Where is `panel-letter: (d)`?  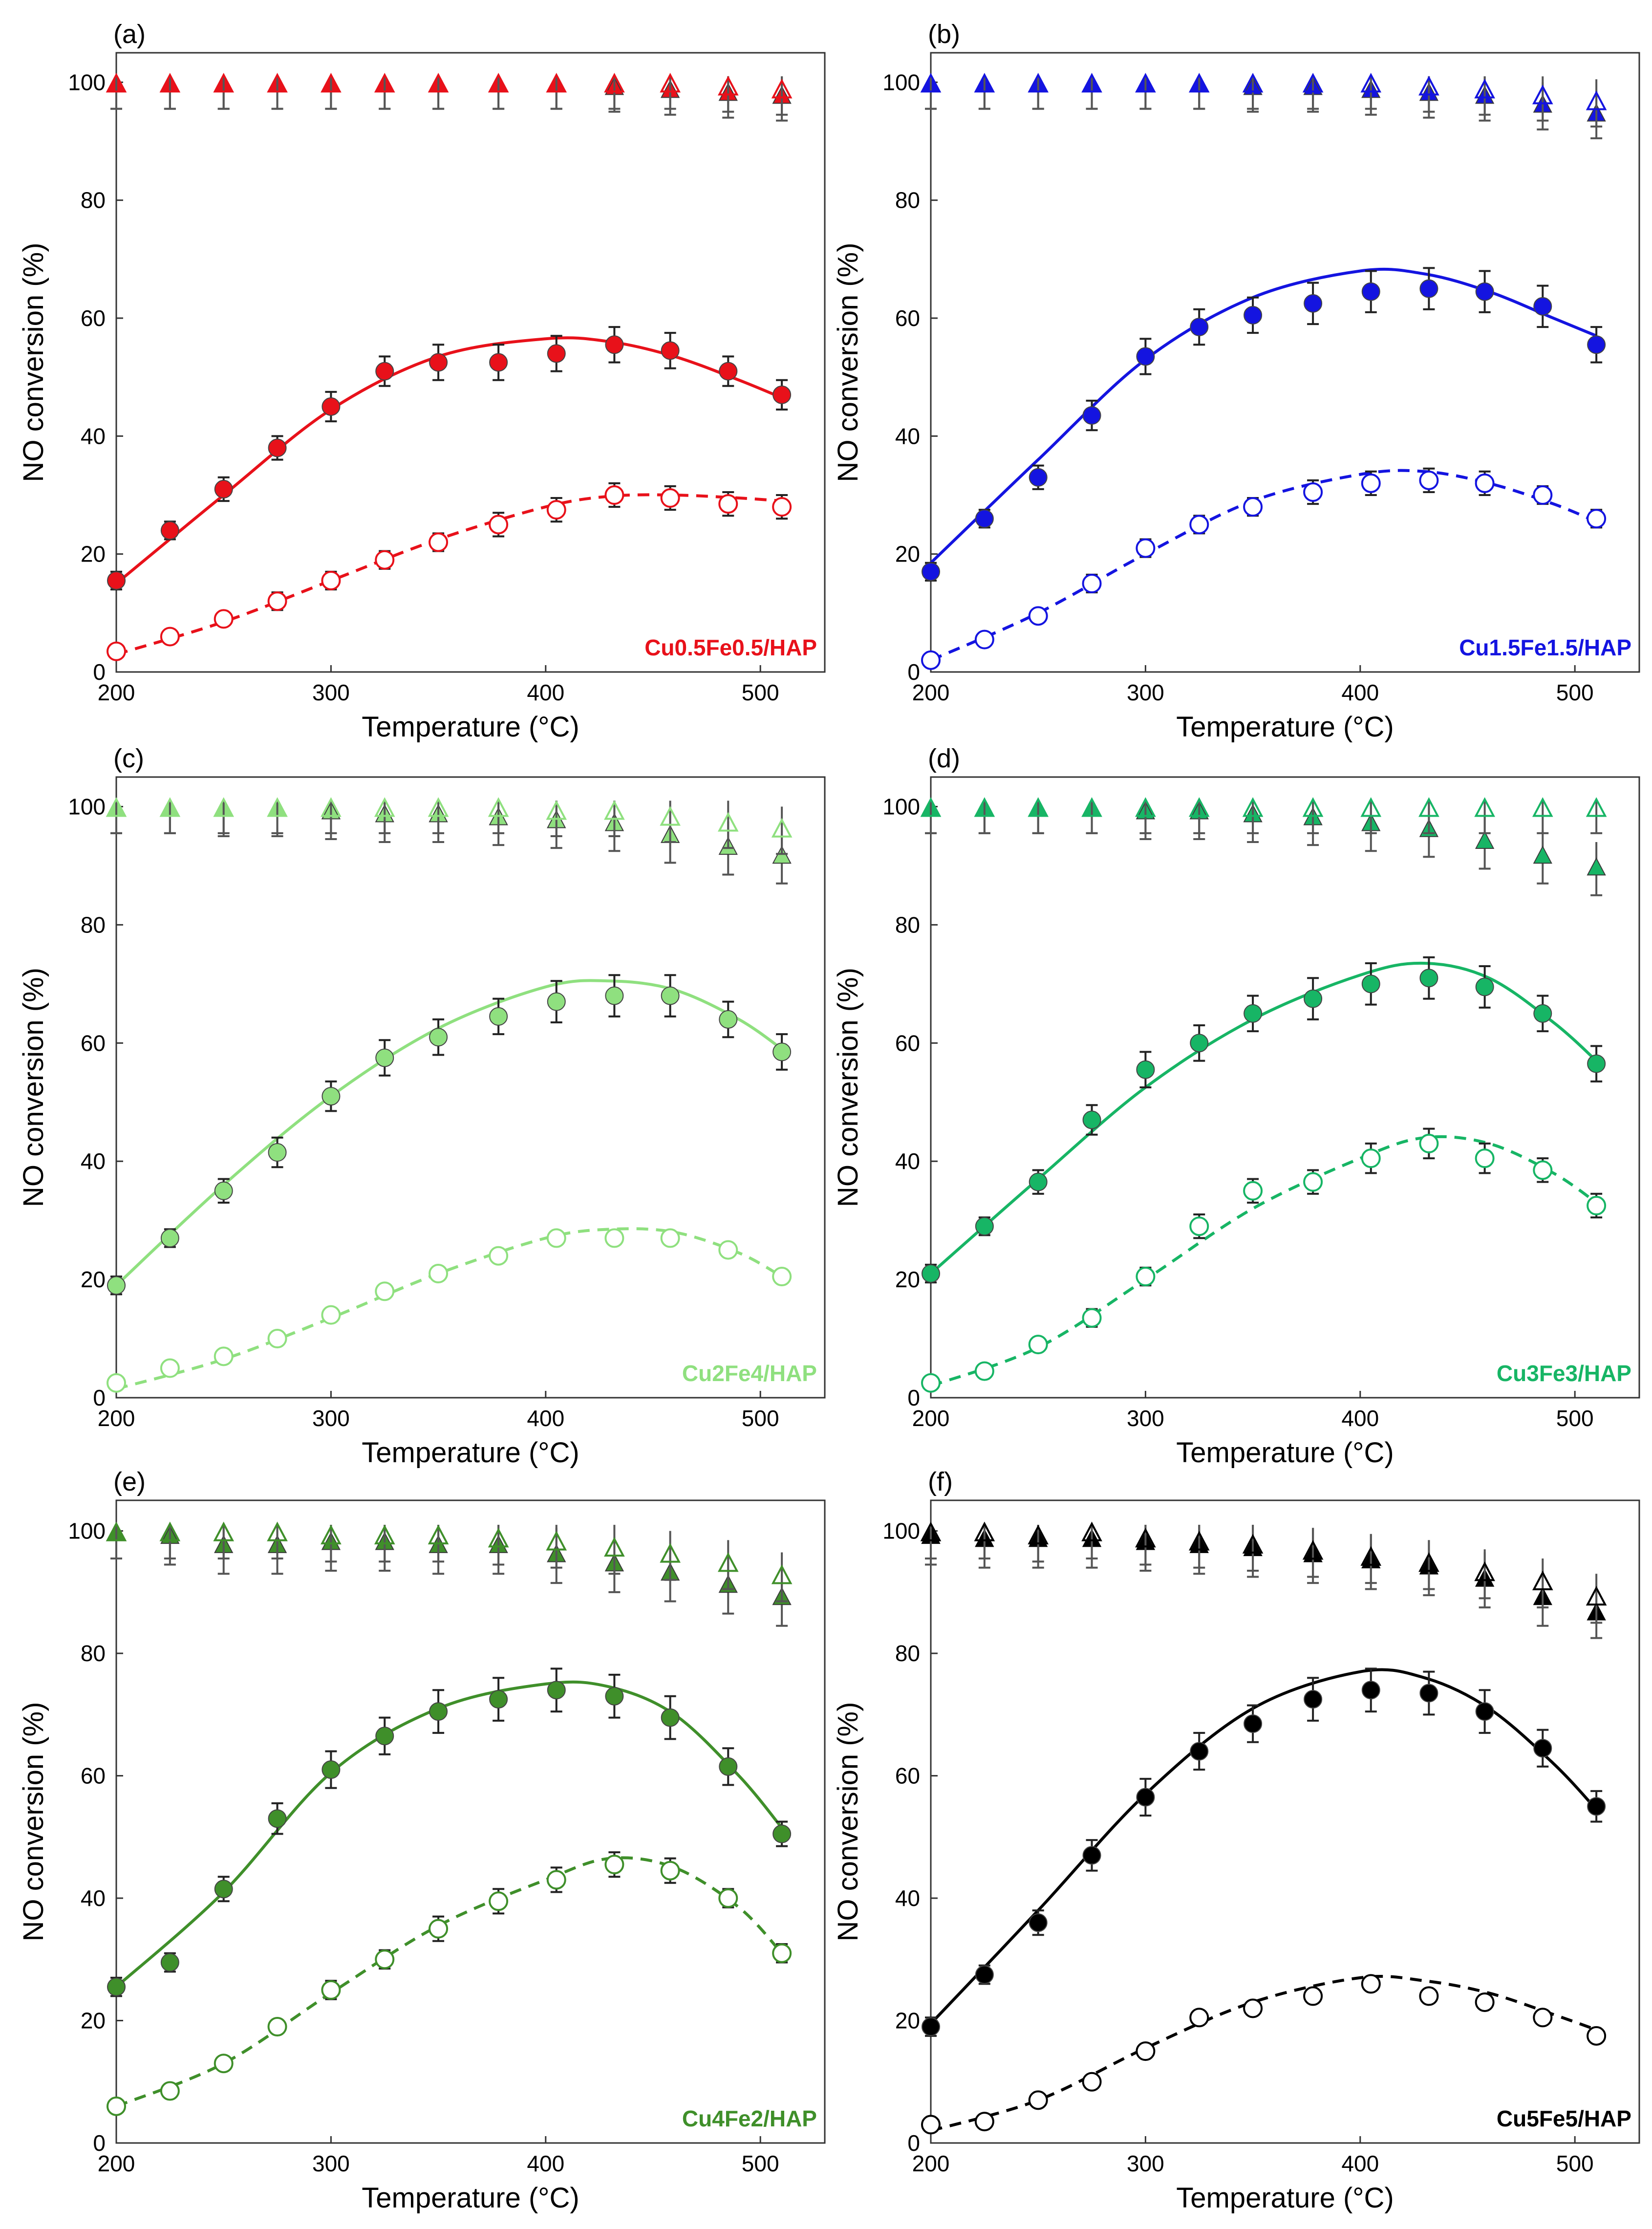 panel-letter: (d) is located at coordinates (944, 759).